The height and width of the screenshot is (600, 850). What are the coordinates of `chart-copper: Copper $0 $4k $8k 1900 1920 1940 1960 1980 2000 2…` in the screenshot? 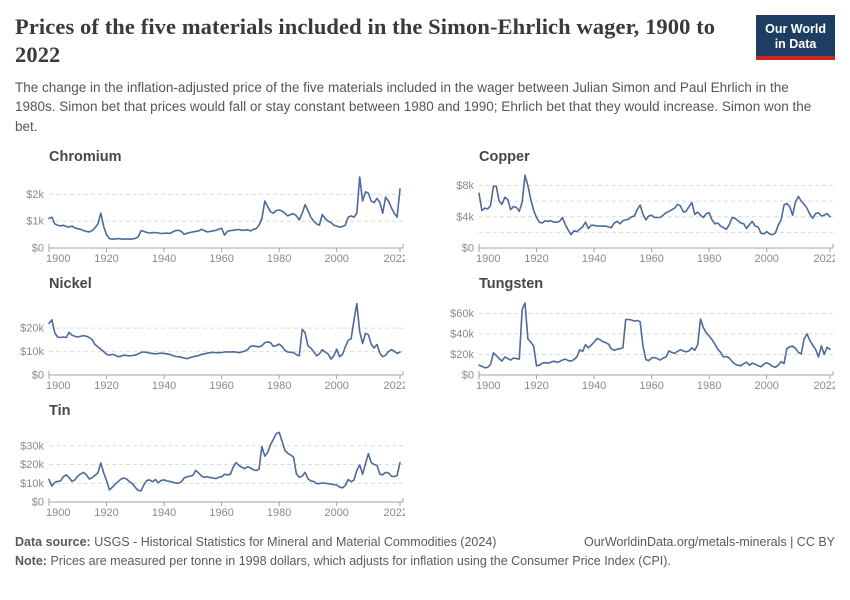 It's located at (640, 208).